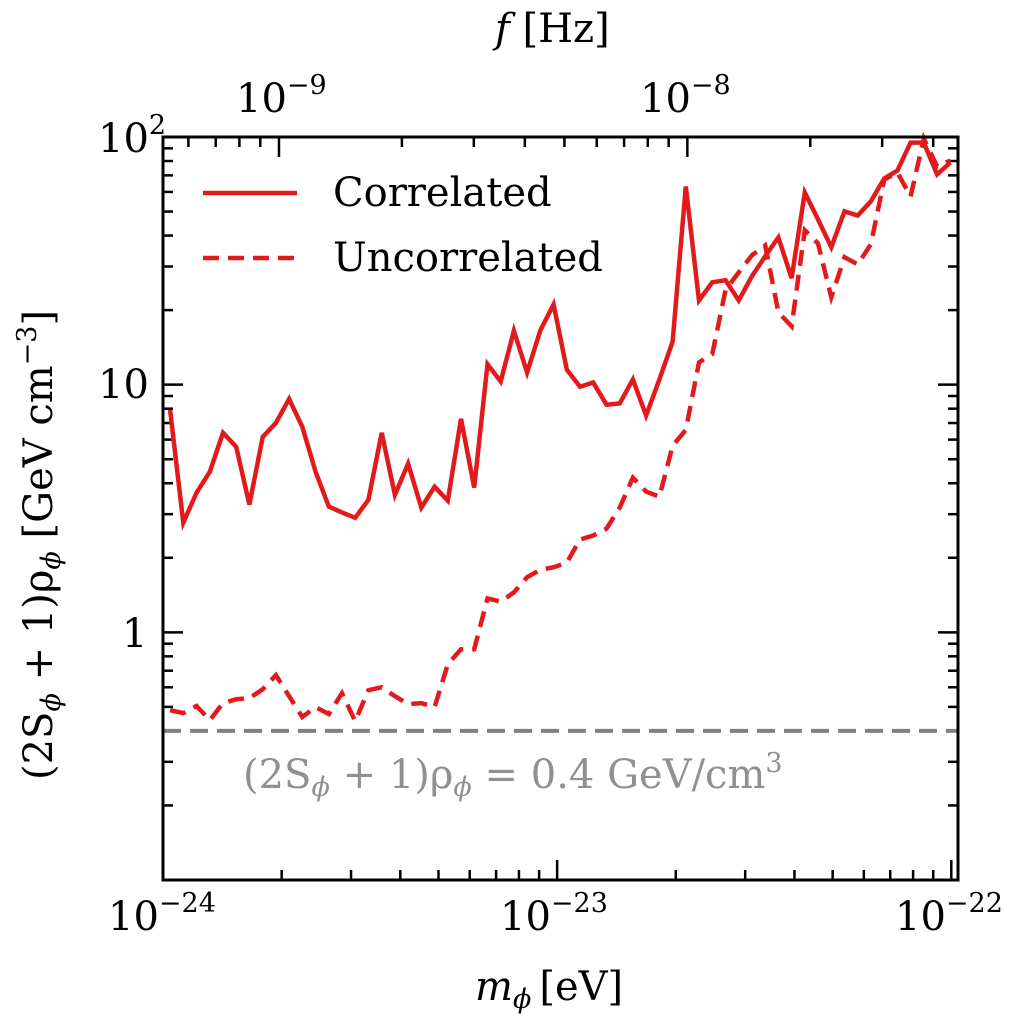  Describe the element at coordinates (39, 545) in the screenshot. I see `y-axis-label: (2Sϕ + 1)ρϕ [GeV cm−3]` at that location.